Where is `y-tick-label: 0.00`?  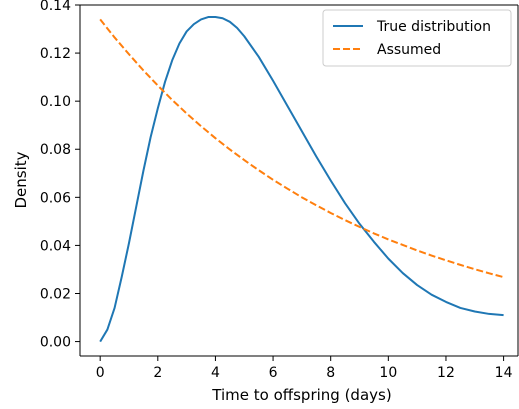
y-tick-label: 0.00 is located at coordinates (55, 343).